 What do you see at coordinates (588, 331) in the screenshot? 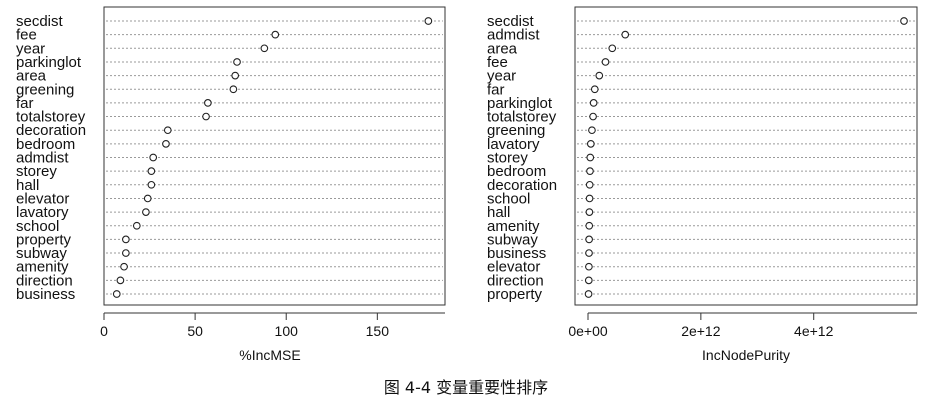
I see `x-tick-label: 0e+00` at bounding box center [588, 331].